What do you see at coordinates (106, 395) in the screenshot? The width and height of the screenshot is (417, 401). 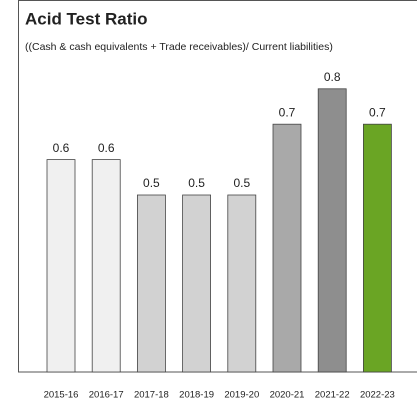 I see `x-tick-label: 2016-17` at bounding box center [106, 395].